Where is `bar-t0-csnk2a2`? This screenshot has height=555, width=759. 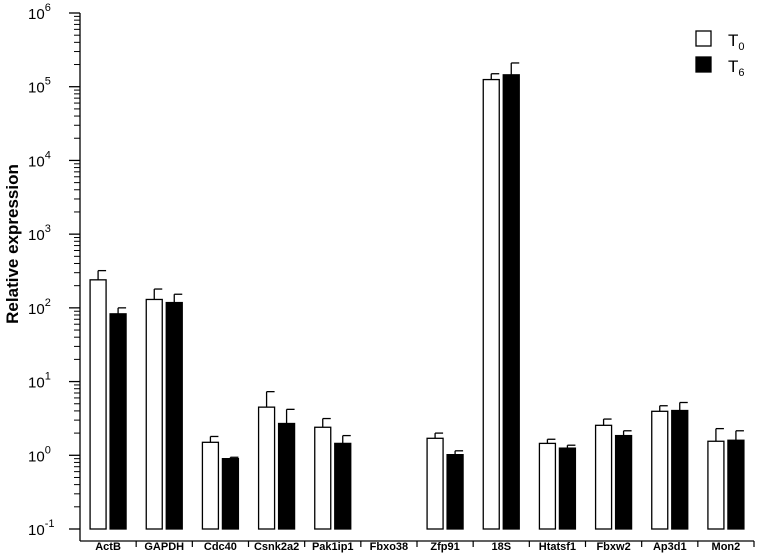
bar-t0-csnk2a2 is located at coordinates (266, 468).